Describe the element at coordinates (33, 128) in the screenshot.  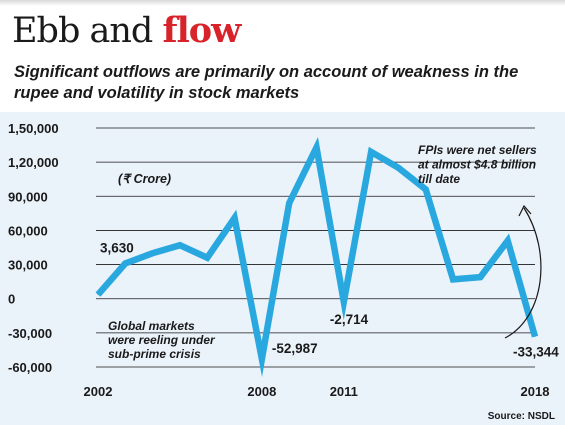
I see `y-tick-label: 1,50,000` at that location.